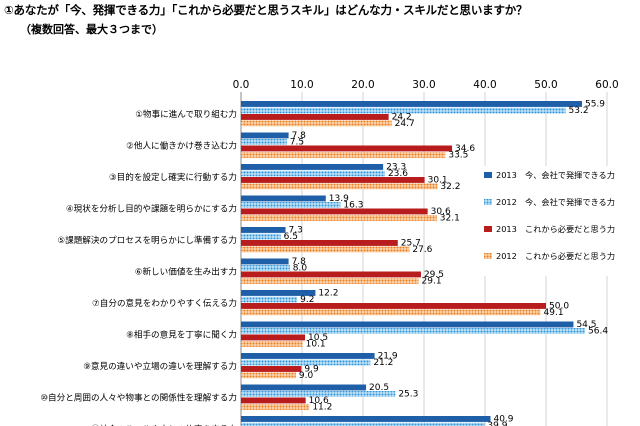 The image size is (640, 426). I want to click on category-label: ③目的を設定し確実に行動する力, so click(173, 177).